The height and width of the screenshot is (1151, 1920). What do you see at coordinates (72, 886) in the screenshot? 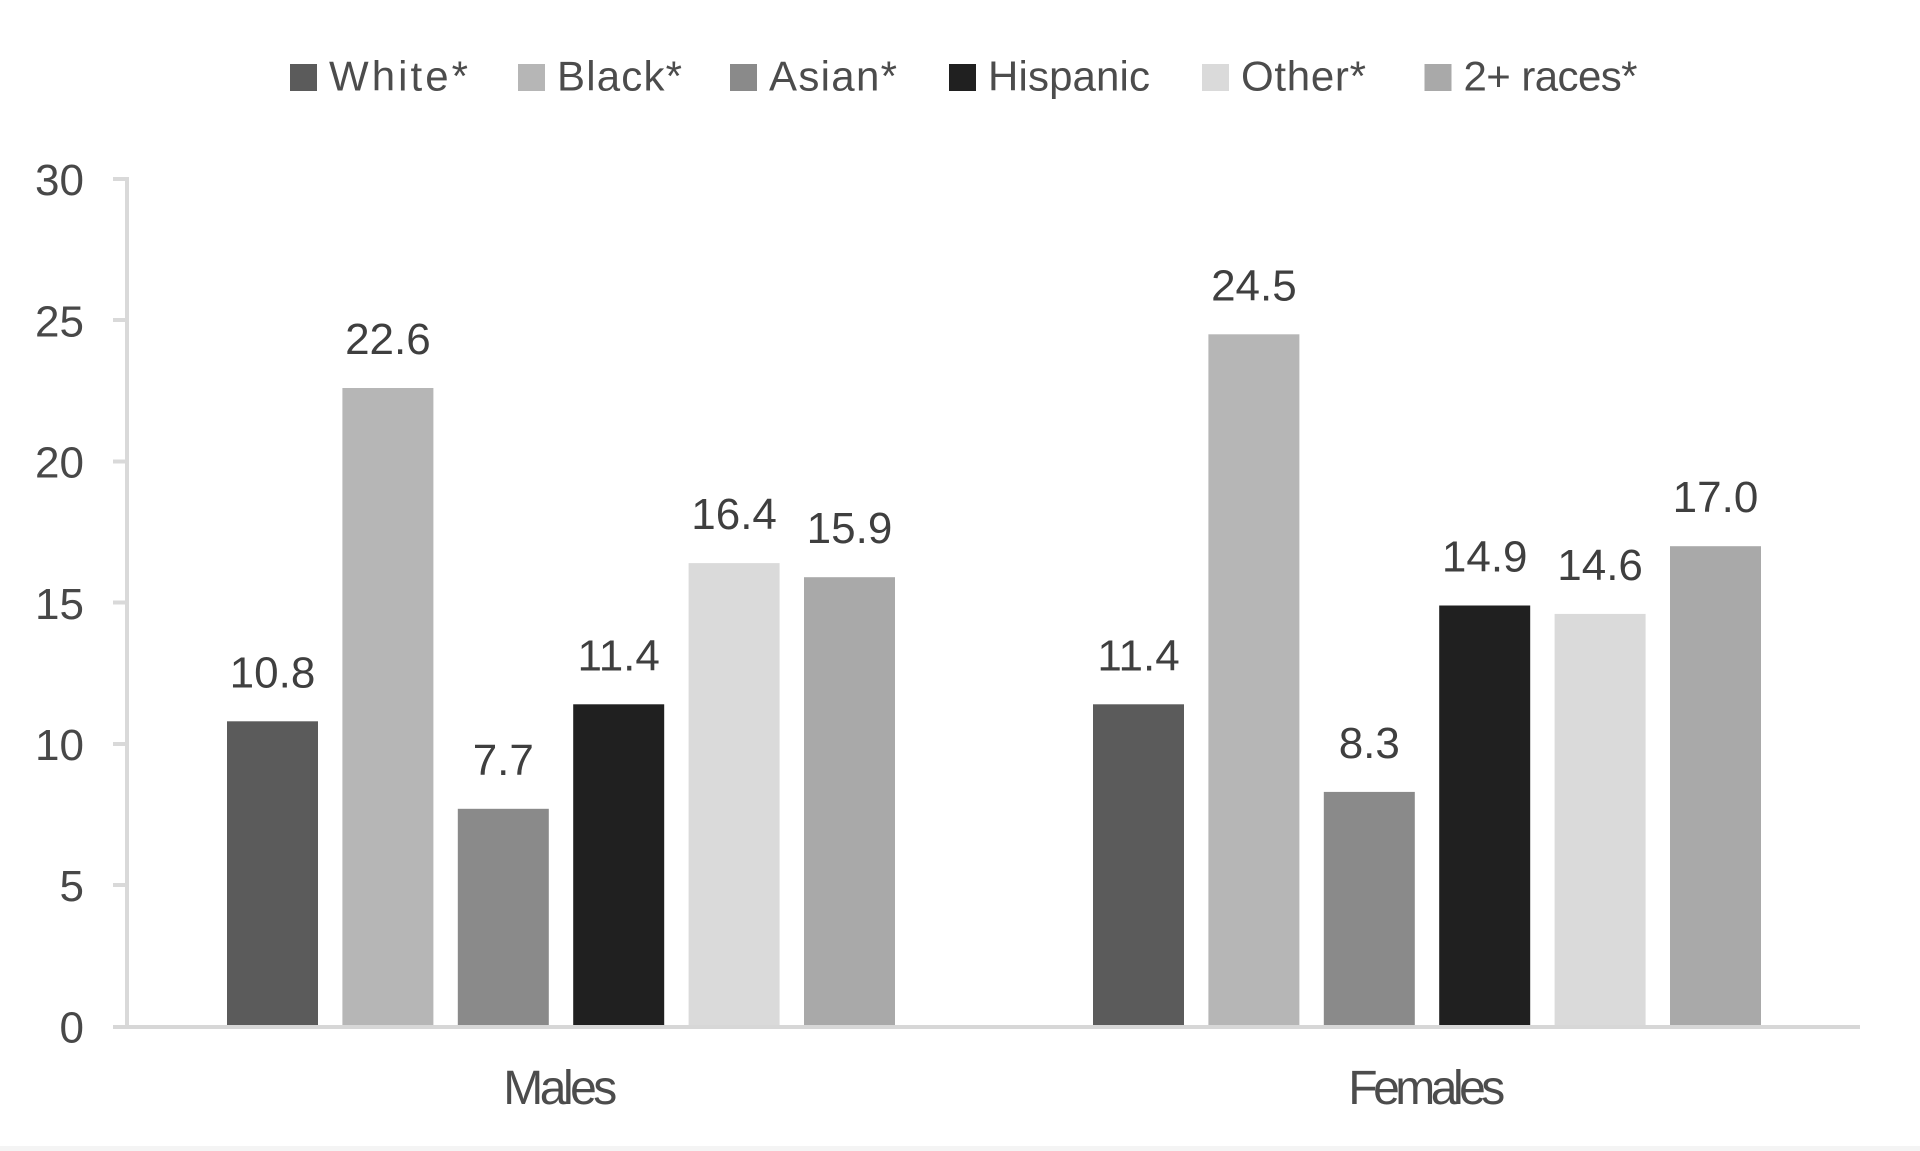
I see `svg-text: 5` at bounding box center [72, 886].